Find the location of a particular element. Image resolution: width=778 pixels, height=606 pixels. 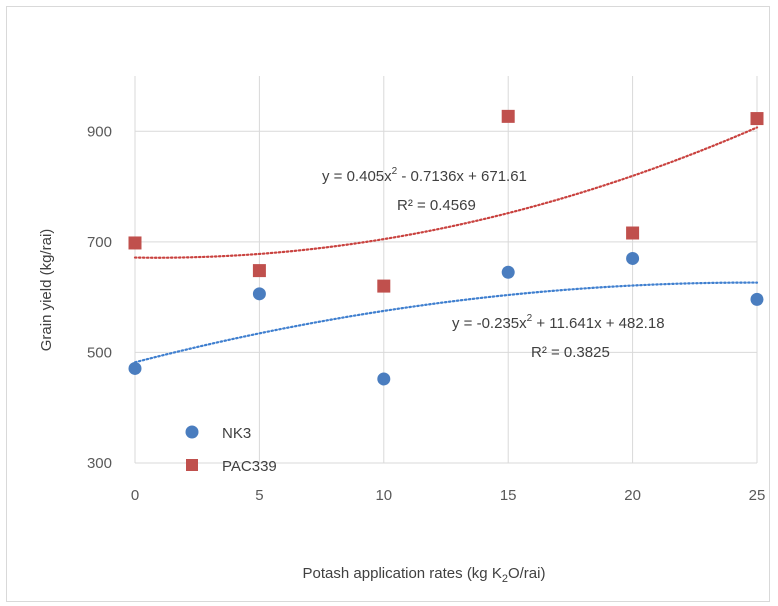

y-tick-labels: 300 500 700 900 is located at coordinates (99, 297).